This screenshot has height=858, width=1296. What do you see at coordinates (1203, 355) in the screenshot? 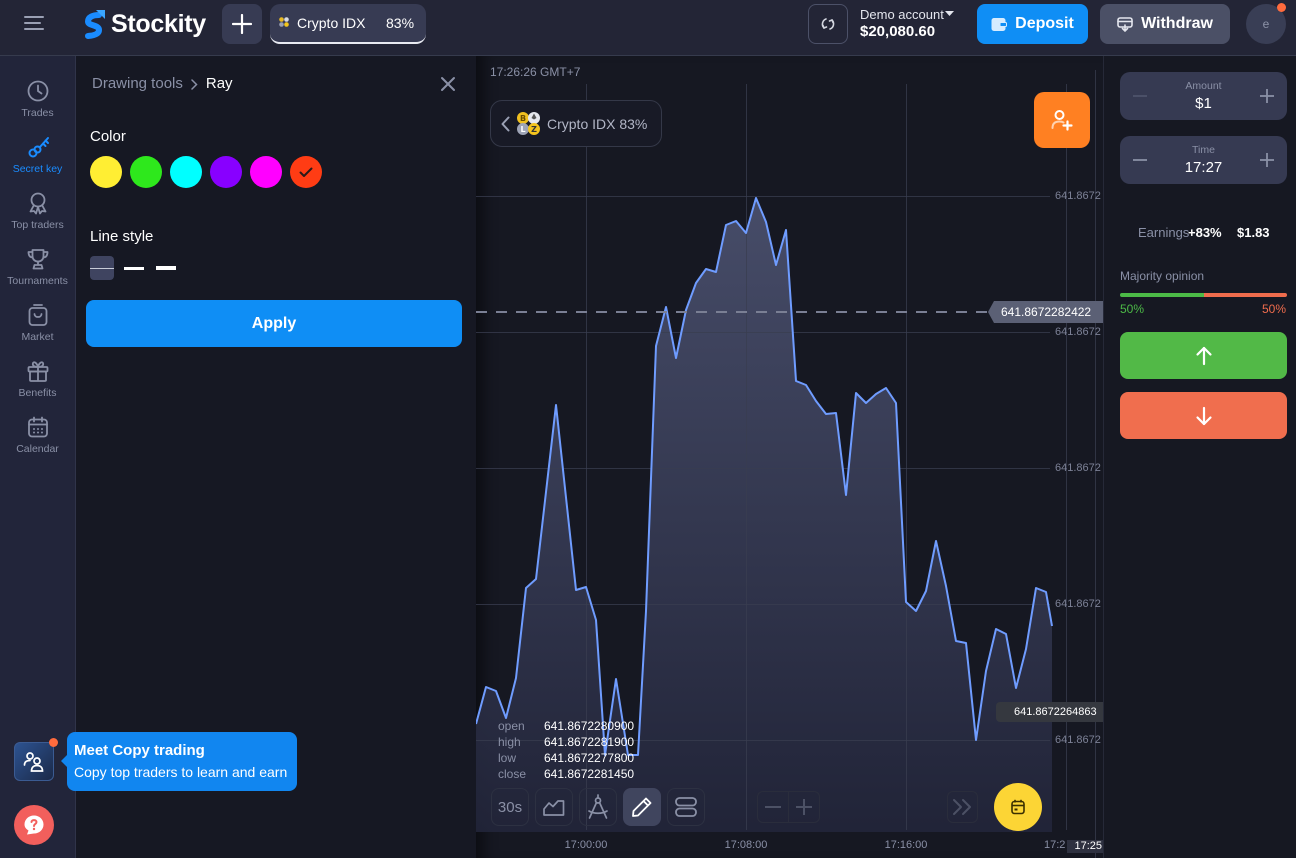
I see `buy-up-button` at bounding box center [1203, 355].